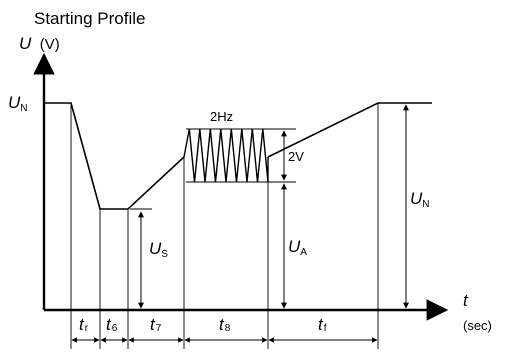  I want to click on un-right-label: UN, so click(420, 199).